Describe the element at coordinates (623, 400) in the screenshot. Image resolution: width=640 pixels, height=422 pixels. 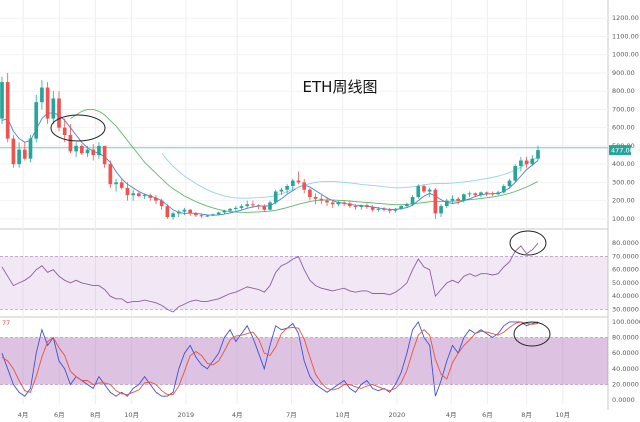
I see `stoch-tick-label: 0.0000` at that location.